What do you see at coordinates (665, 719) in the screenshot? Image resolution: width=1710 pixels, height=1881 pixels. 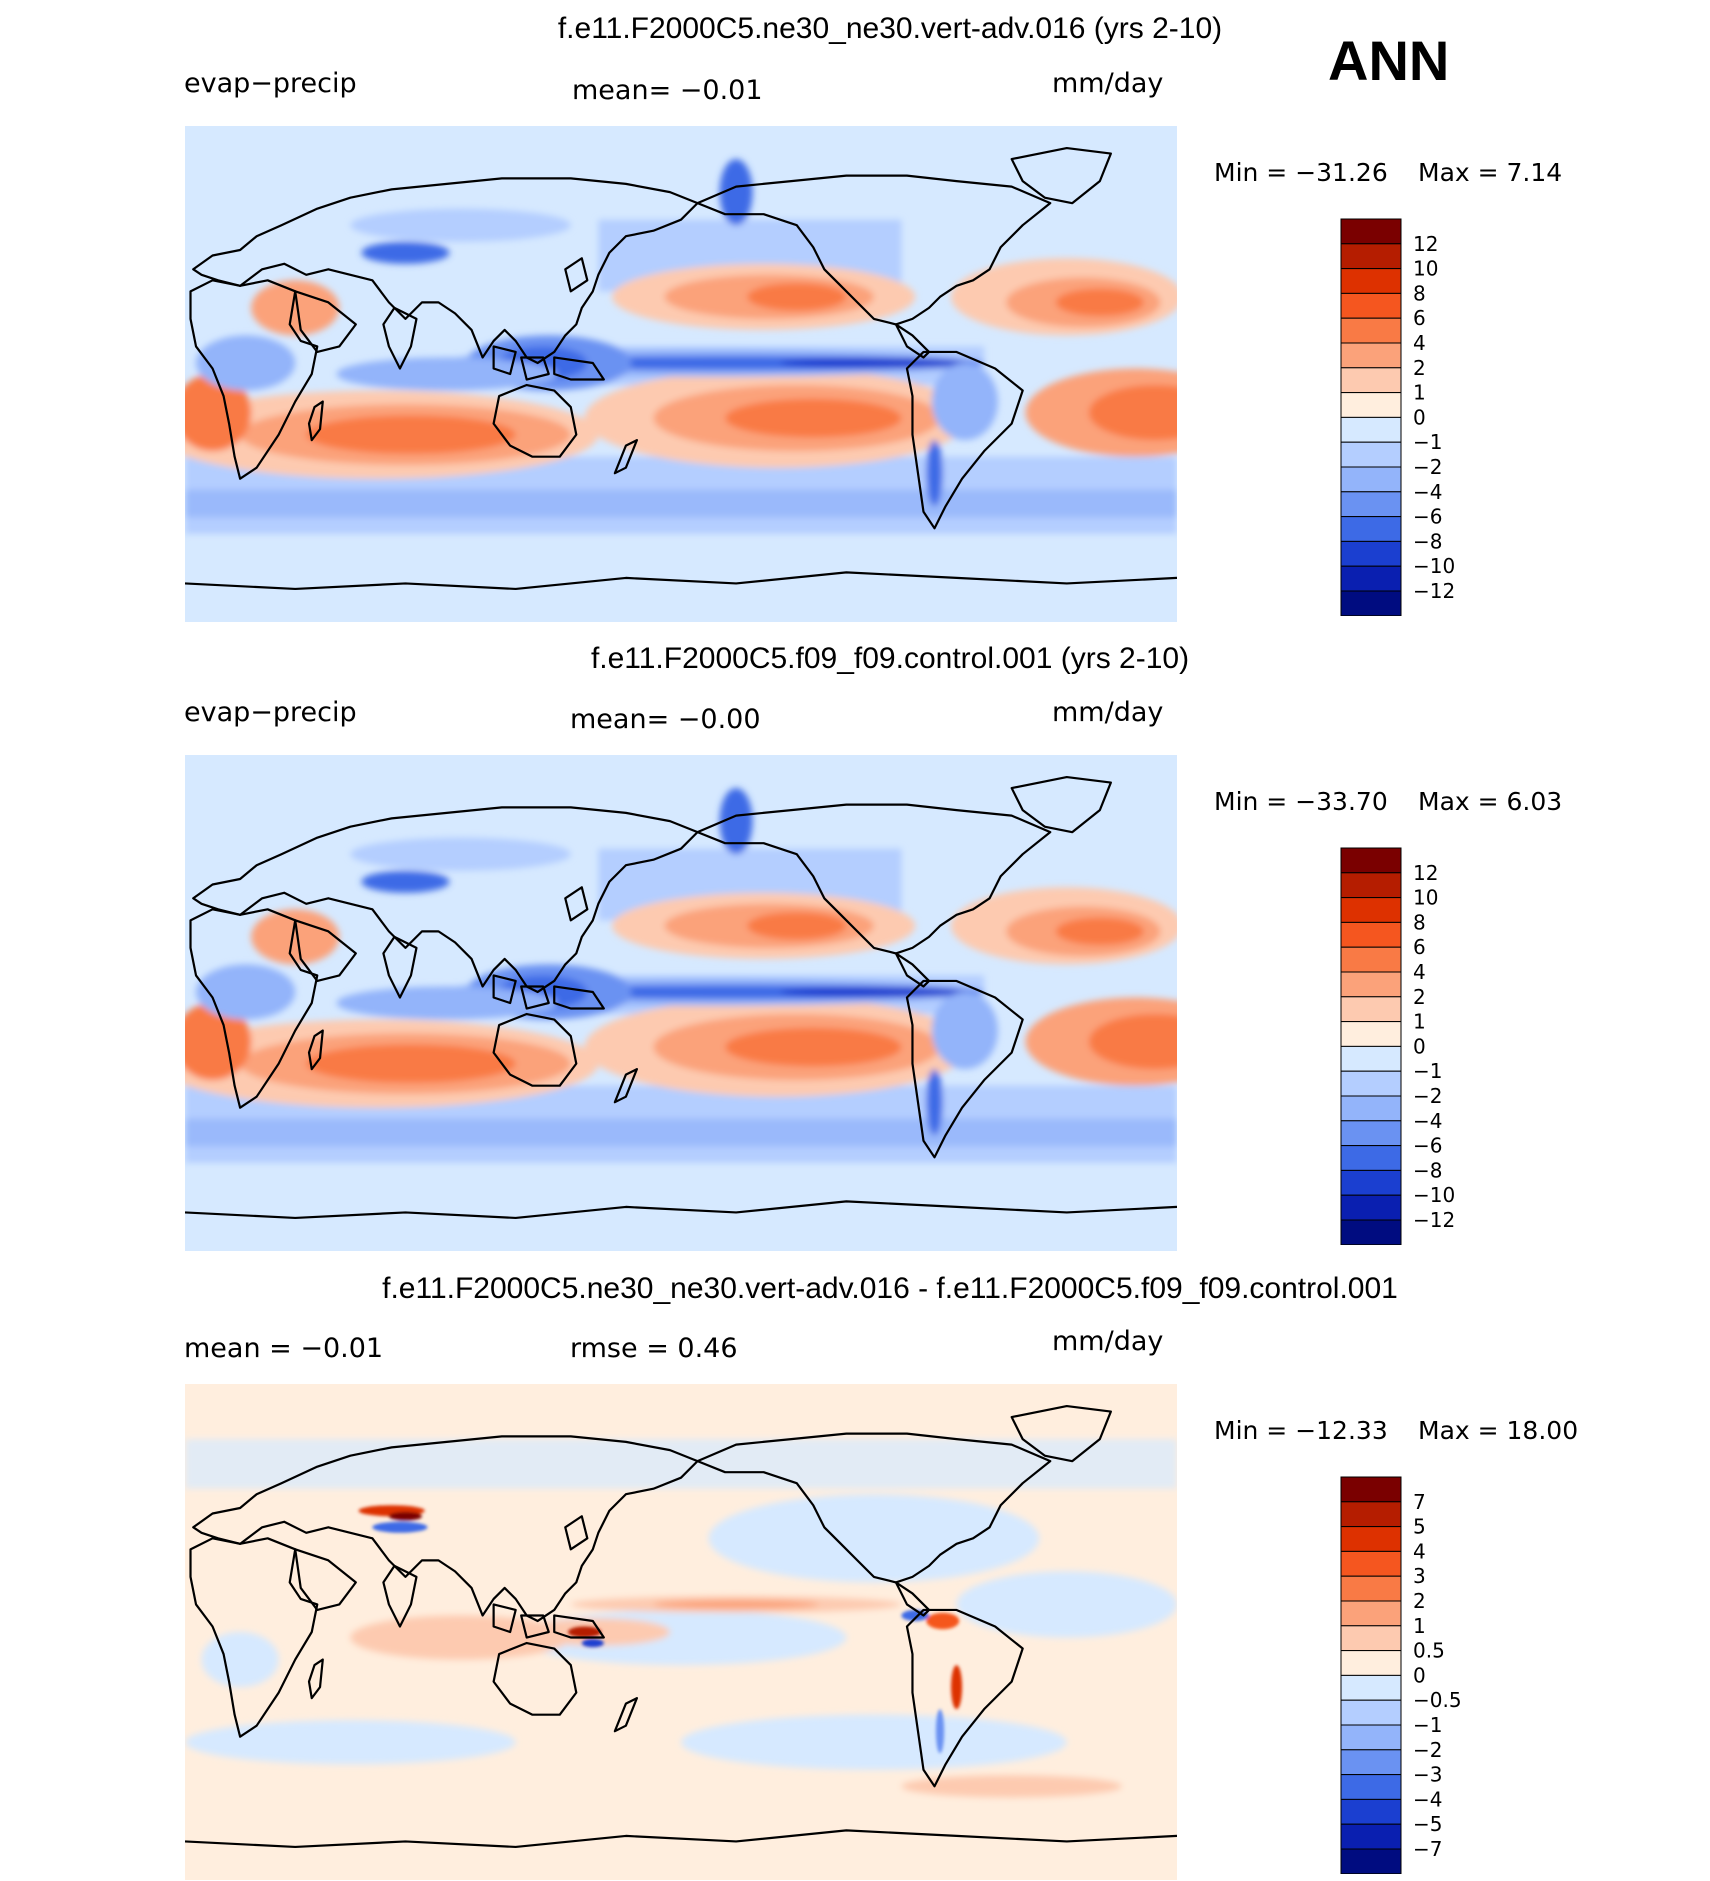 I see `panel-2-mean-label: mean= −0.00` at bounding box center [665, 719].